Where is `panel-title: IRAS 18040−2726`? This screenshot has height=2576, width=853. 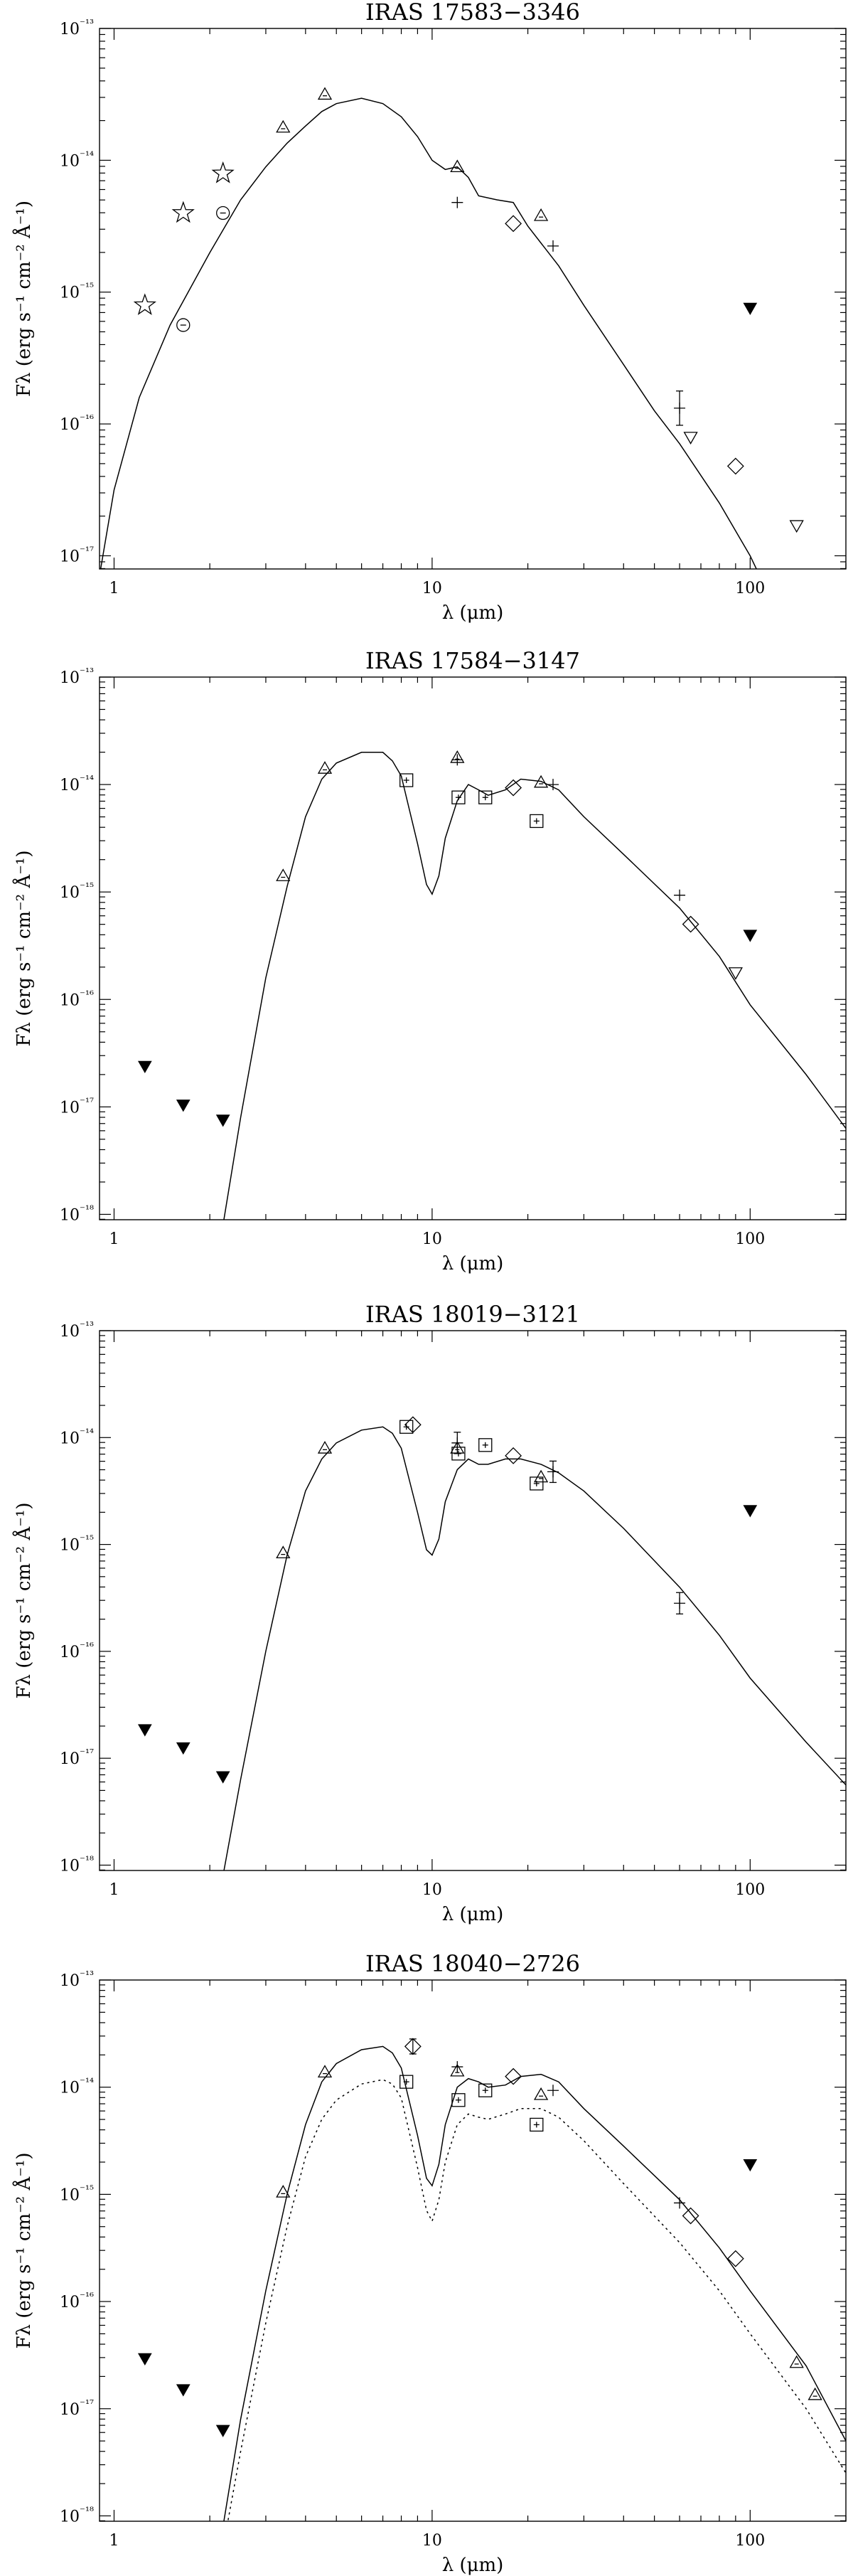
panel-title: IRAS 18040−2726 is located at coordinates (472, 1963).